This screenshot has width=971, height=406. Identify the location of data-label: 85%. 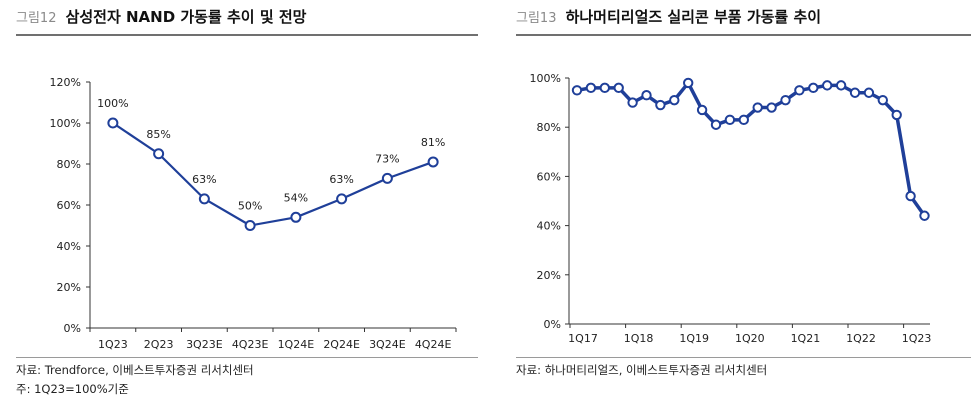
(158, 134).